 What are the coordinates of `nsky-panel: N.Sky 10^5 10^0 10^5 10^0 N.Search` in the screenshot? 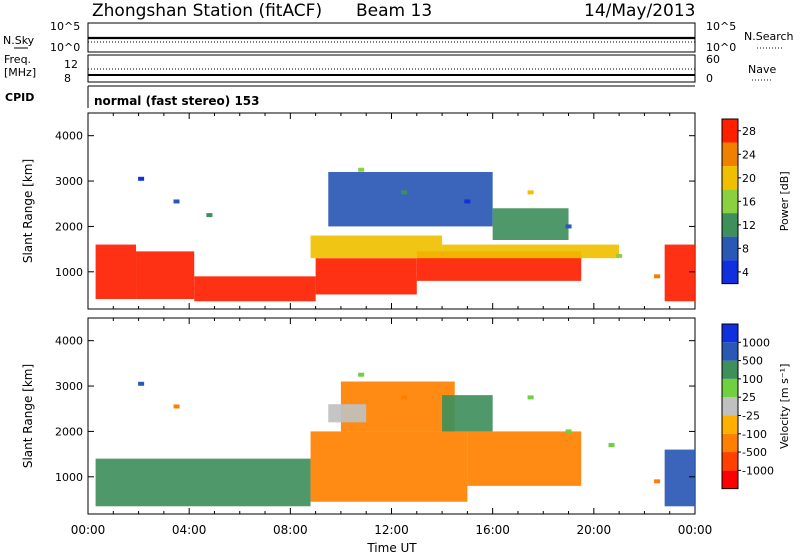 It's located at (398, 37).